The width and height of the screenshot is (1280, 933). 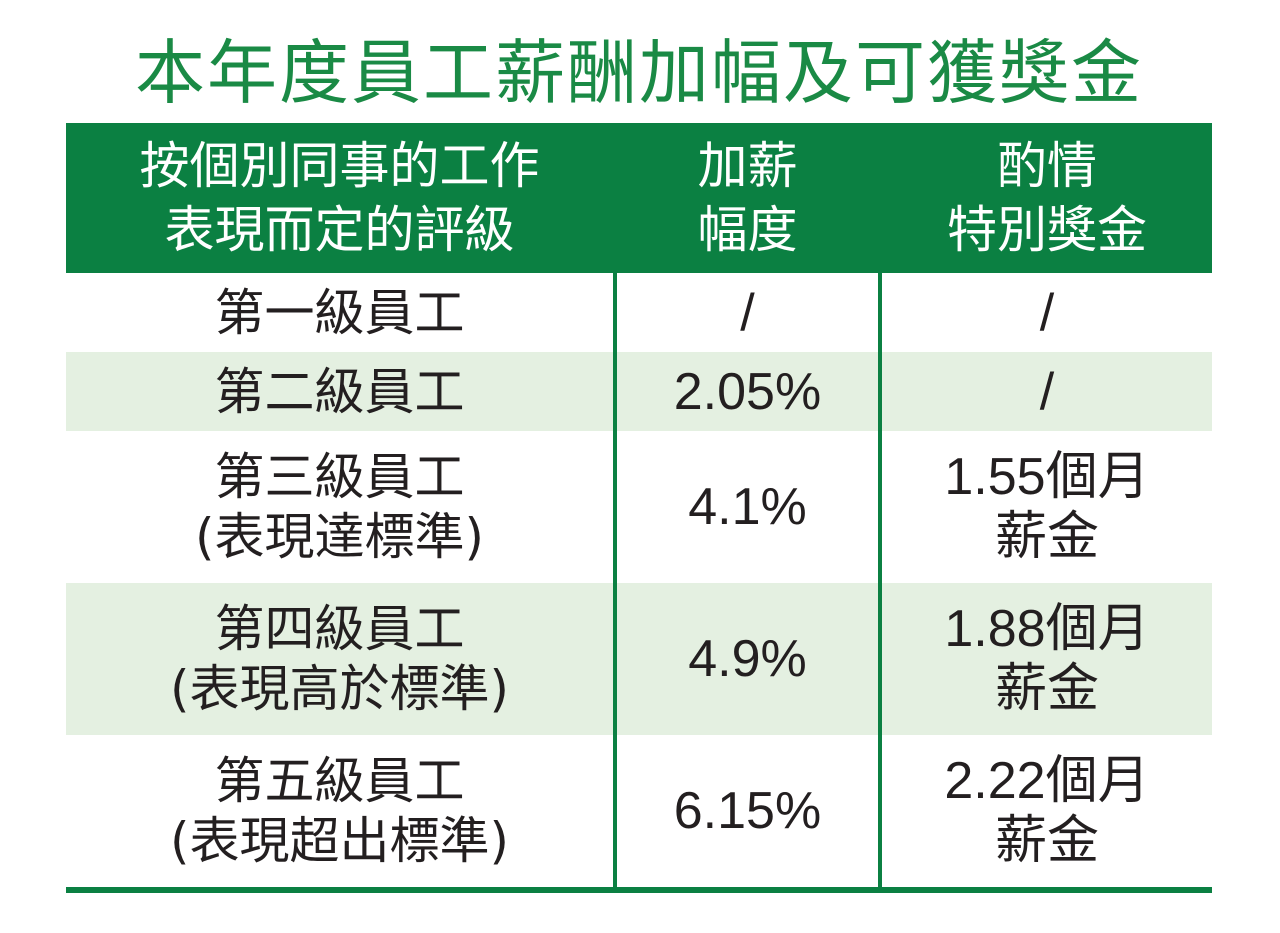 What do you see at coordinates (339, 841) in the screenshot?
I see `row-5-grade-line-2: (表現超出標準)` at bounding box center [339, 841].